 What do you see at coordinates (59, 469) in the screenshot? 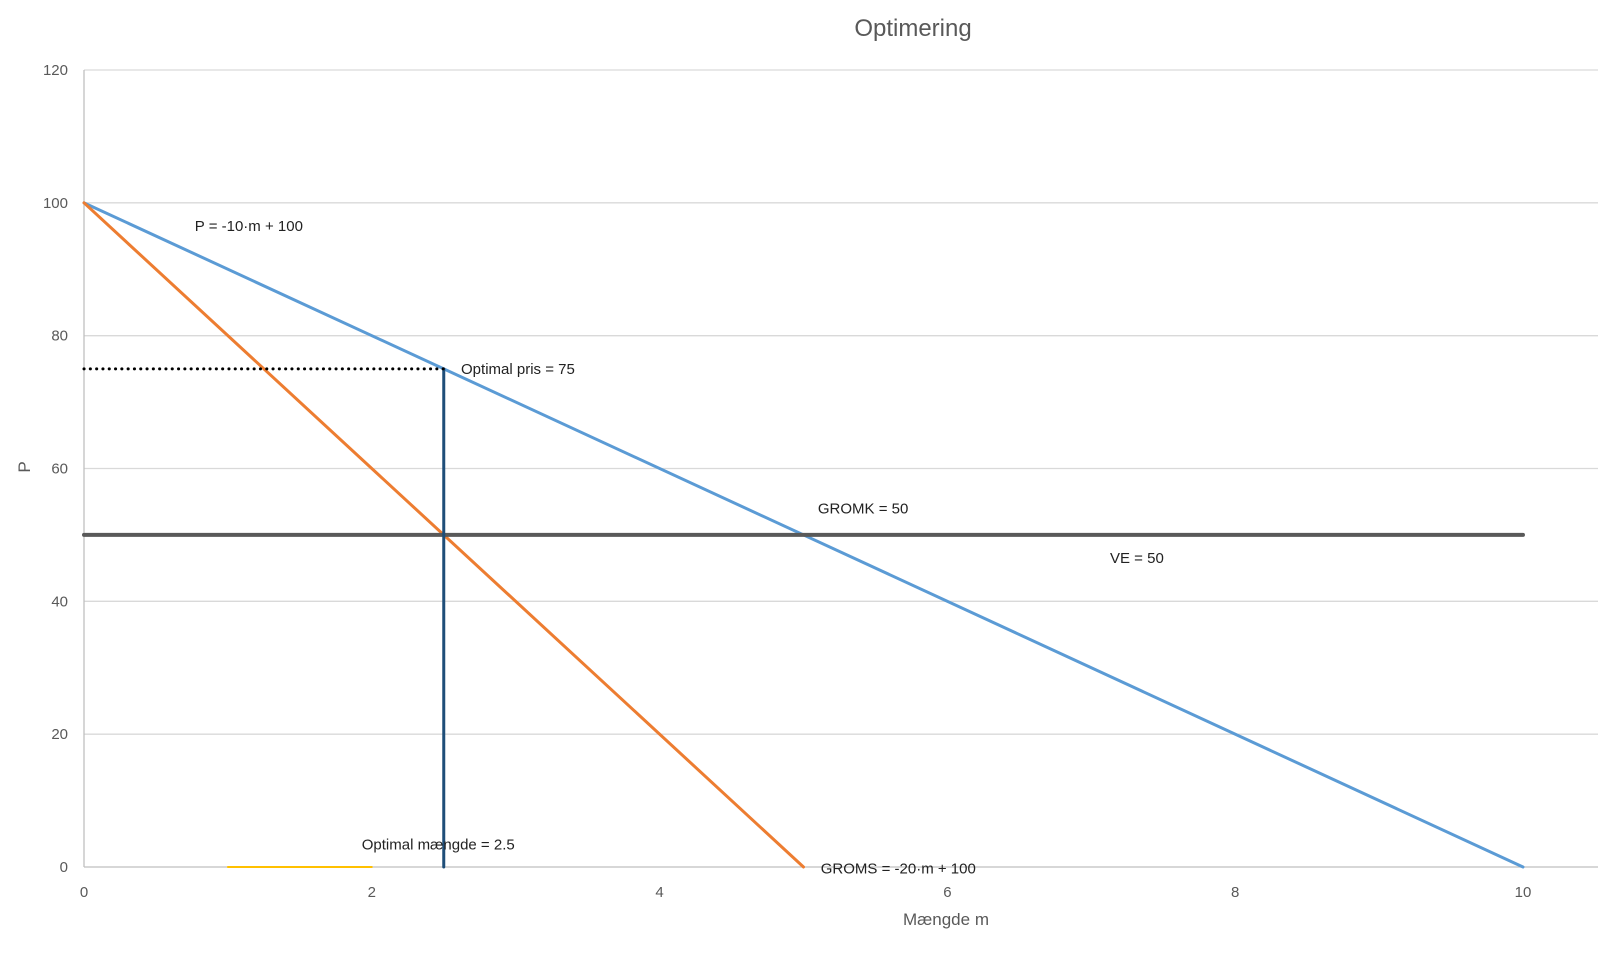
I see `y-tick-label: 60` at bounding box center [59, 469].